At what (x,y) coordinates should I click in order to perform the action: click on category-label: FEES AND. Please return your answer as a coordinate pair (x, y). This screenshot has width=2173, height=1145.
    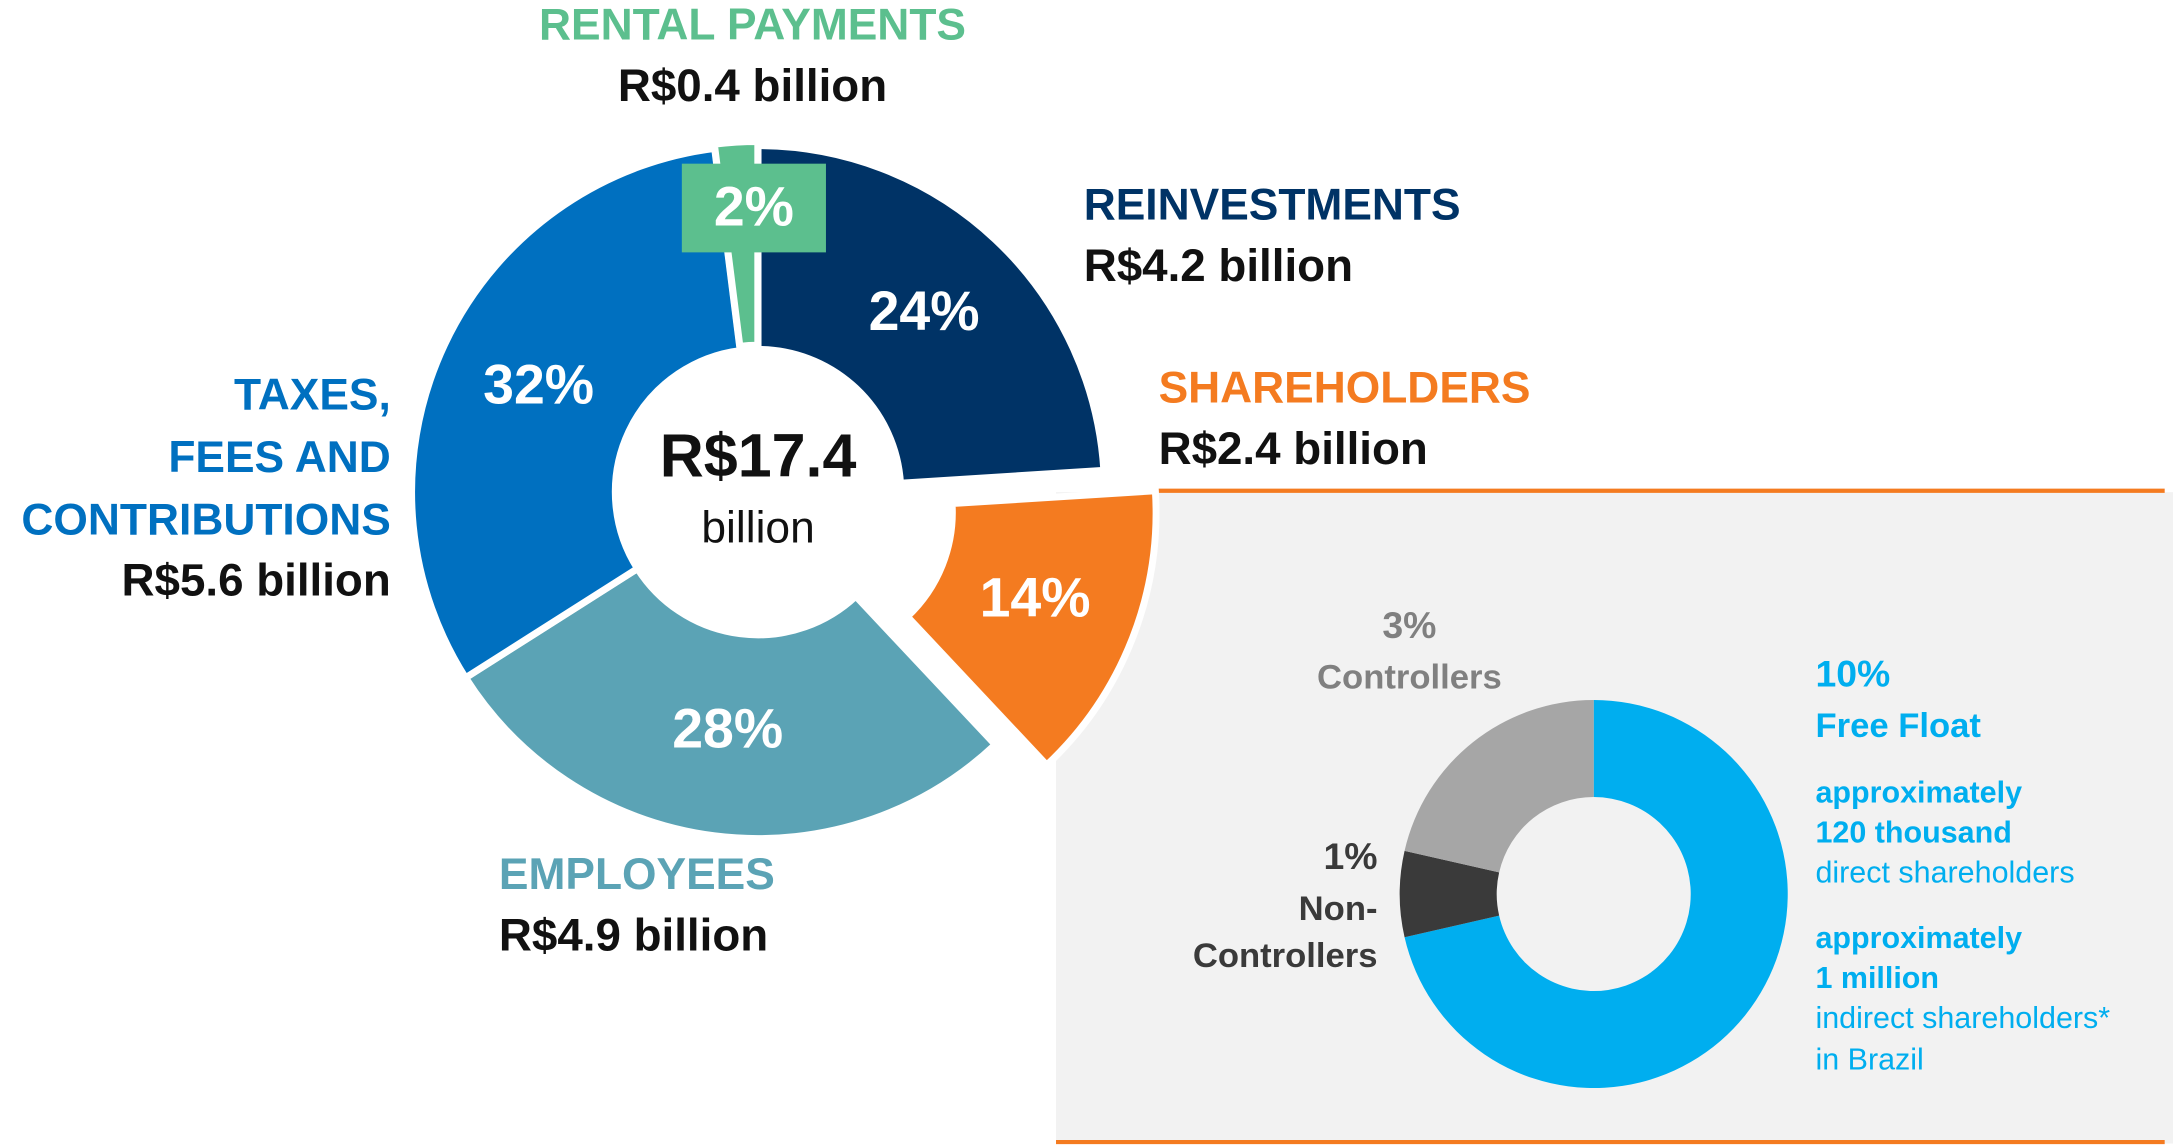
    Looking at the image, I should click on (279, 457).